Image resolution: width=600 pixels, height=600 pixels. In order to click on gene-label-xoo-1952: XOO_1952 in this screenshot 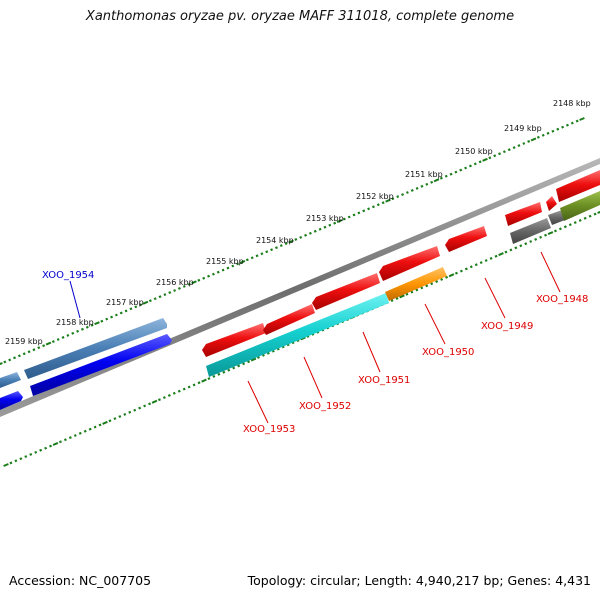, I will do `click(325, 406)`.